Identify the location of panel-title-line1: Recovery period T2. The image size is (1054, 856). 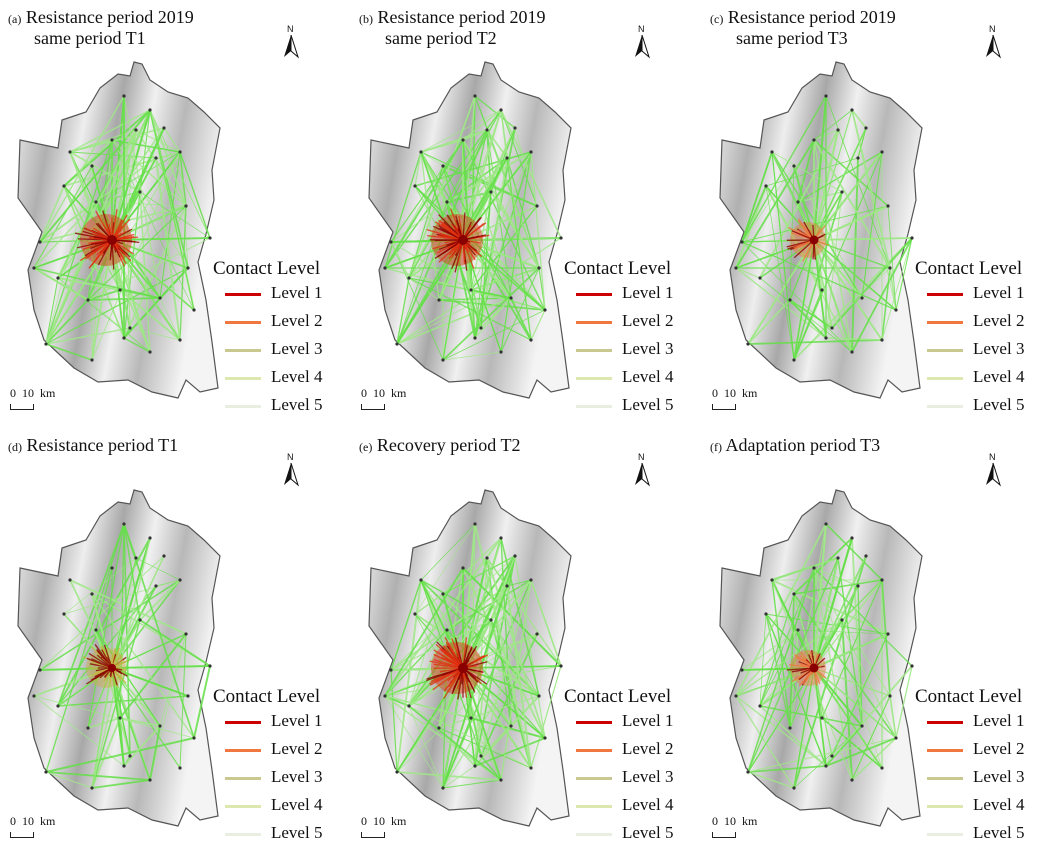
(446, 445).